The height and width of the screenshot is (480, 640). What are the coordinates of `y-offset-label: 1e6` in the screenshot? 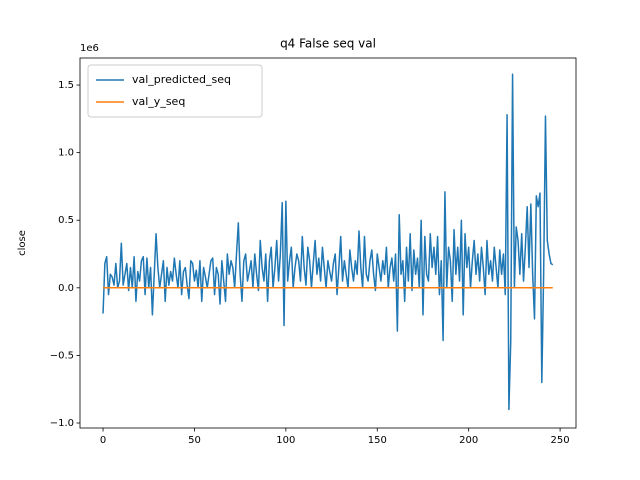 It's located at (89, 48).